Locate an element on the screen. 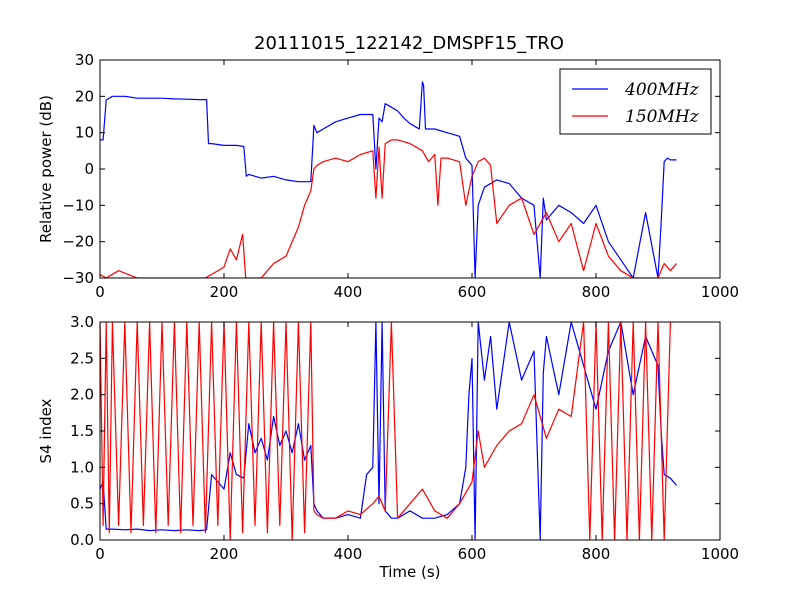 The width and height of the screenshot is (800, 600). y-tick-label: 0.0 is located at coordinates (82, 540).